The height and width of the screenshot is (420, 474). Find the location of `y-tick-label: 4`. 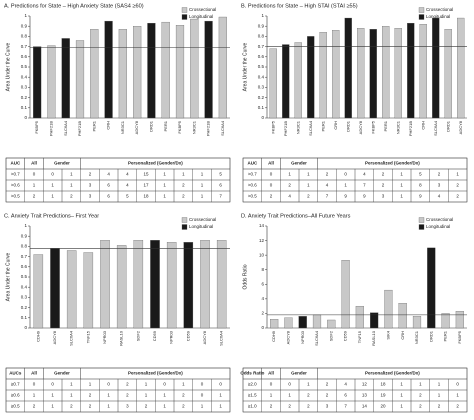

y-tick-label: 4 is located at coordinates (262, 298).